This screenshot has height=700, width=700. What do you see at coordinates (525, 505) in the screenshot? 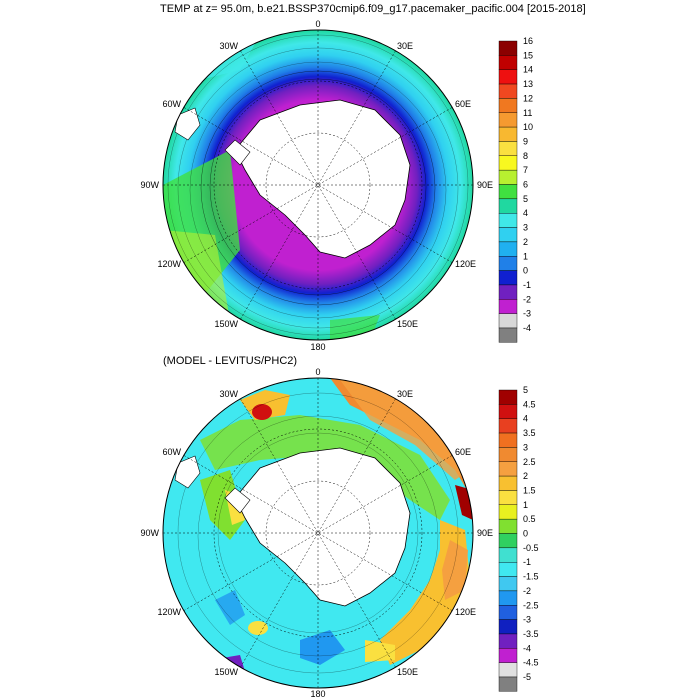
I see `bottom-colorbar-label: 1` at bounding box center [525, 505].